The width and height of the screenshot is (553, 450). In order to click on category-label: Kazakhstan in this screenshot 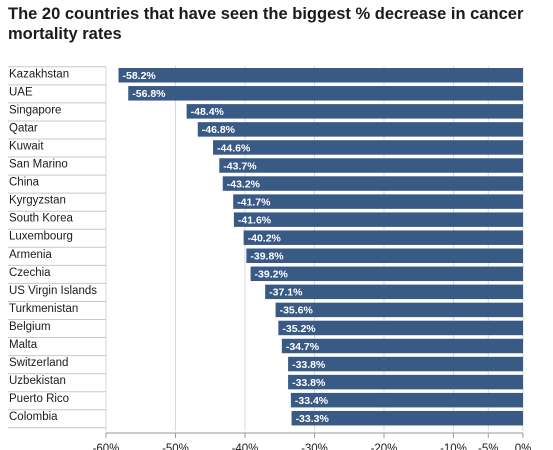, I will do `click(39, 74)`.